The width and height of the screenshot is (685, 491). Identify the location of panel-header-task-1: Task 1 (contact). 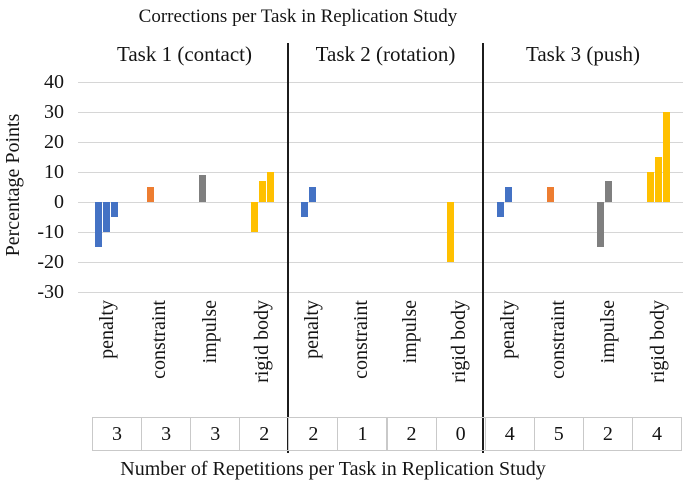
(184, 54).